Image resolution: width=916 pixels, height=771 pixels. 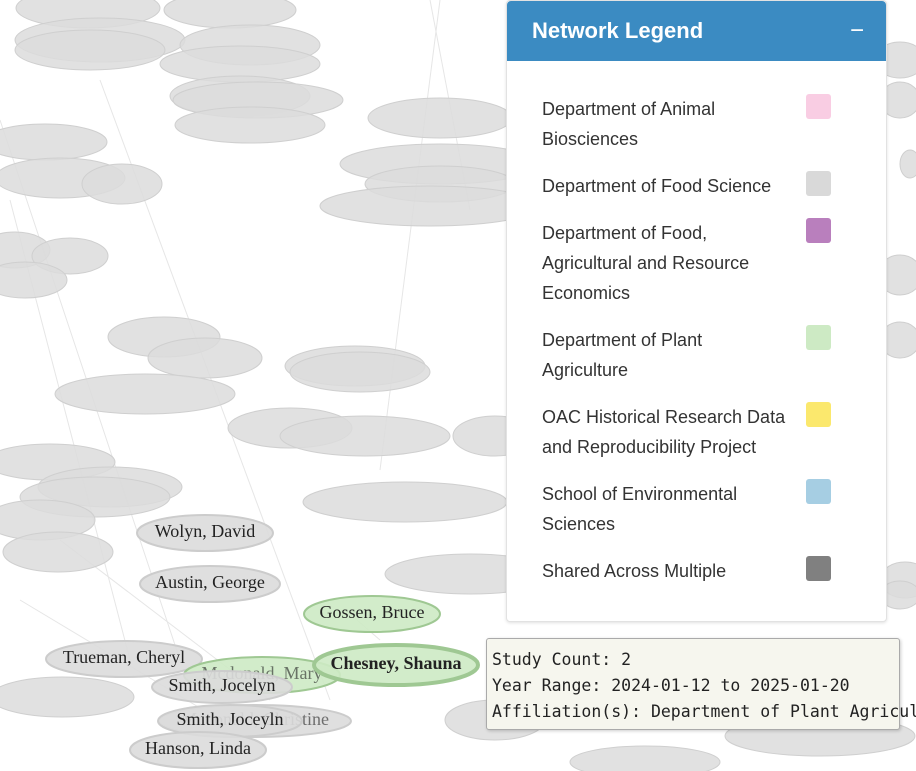 What do you see at coordinates (410, 235) in the screenshot?
I see `edge` at bounding box center [410, 235].